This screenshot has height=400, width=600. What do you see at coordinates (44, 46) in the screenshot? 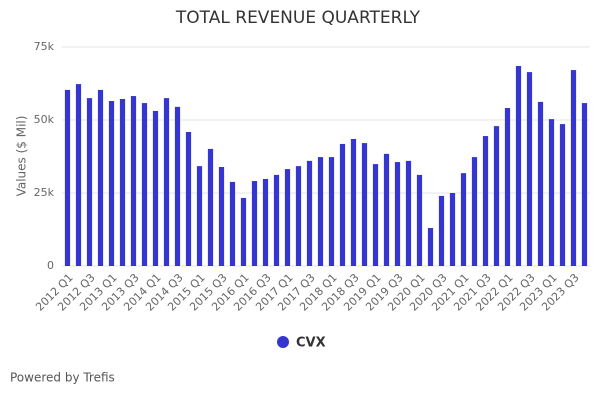
I see `y-tick-label: 75k` at bounding box center [44, 46].